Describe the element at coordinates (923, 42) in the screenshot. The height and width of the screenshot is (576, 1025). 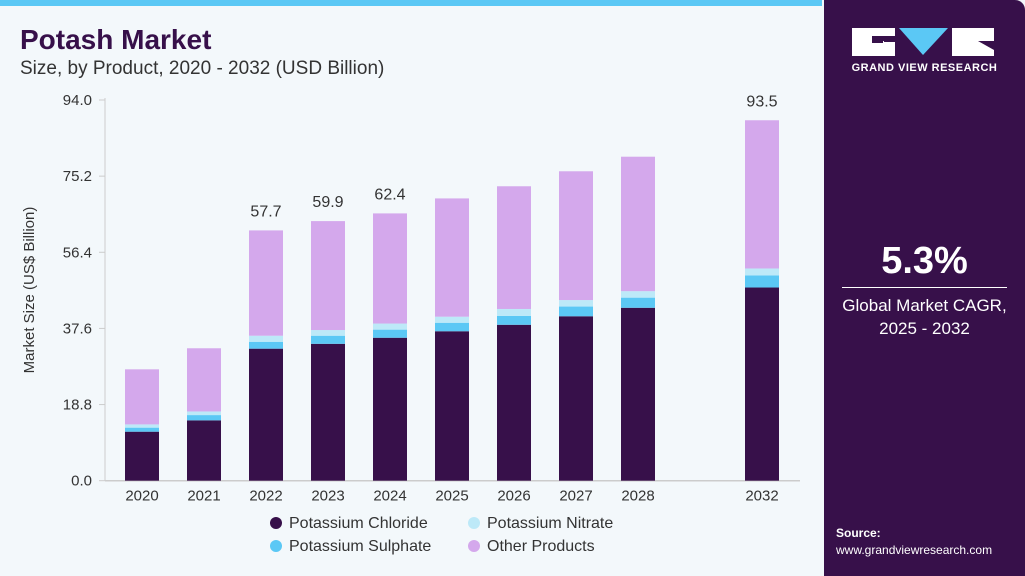
I see `gvr-logo` at that location.